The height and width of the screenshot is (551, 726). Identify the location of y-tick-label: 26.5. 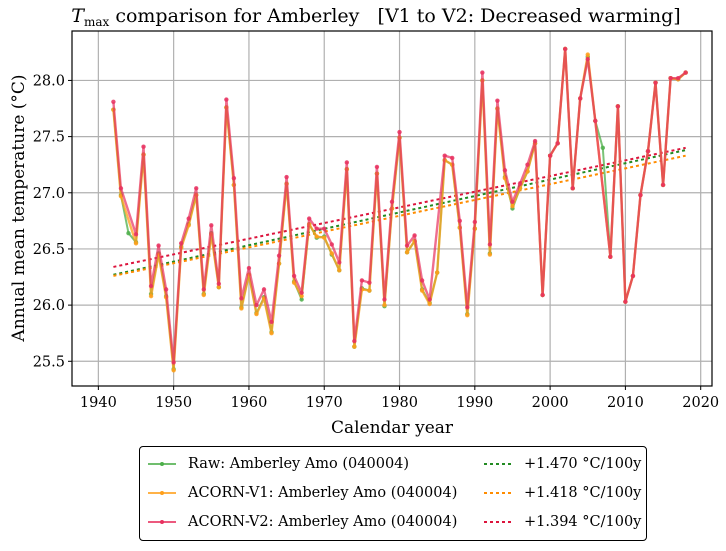
(49, 250).